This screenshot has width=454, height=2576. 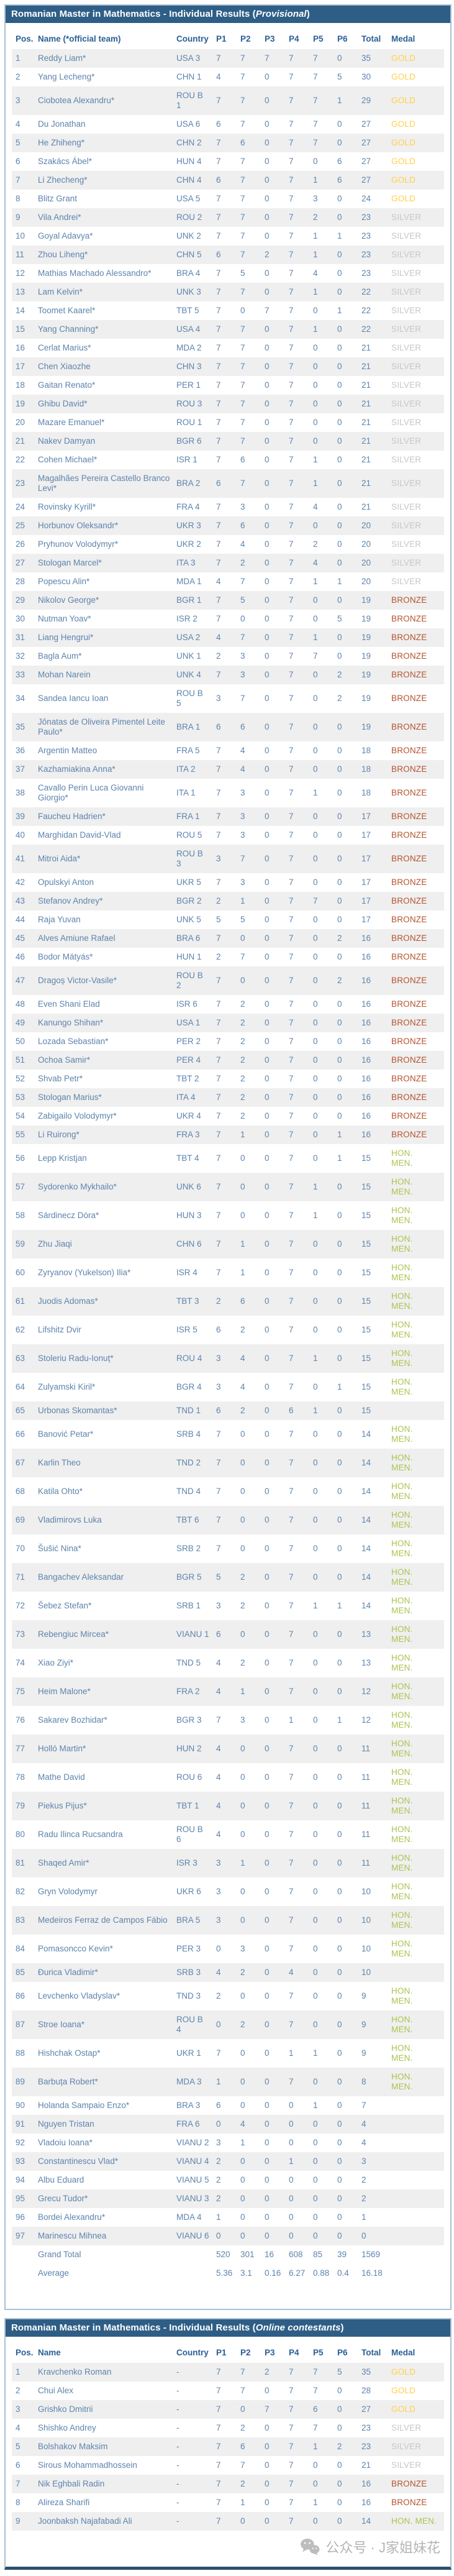 What do you see at coordinates (20, 581) in the screenshot?
I see `pos-cell: 28` at bounding box center [20, 581].